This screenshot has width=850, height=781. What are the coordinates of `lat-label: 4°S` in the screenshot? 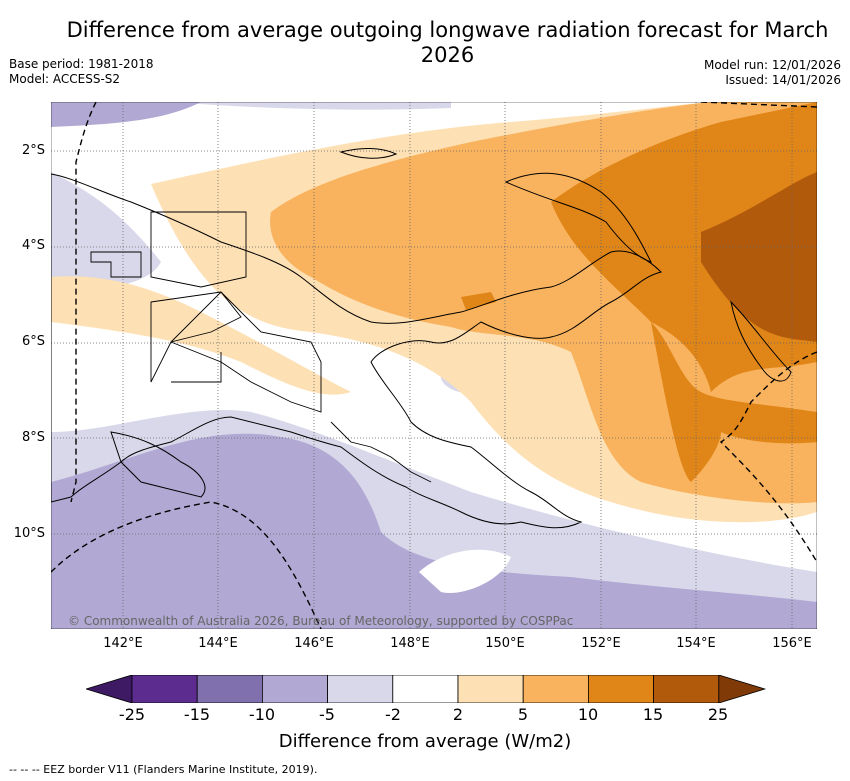 It's located at (33, 245).